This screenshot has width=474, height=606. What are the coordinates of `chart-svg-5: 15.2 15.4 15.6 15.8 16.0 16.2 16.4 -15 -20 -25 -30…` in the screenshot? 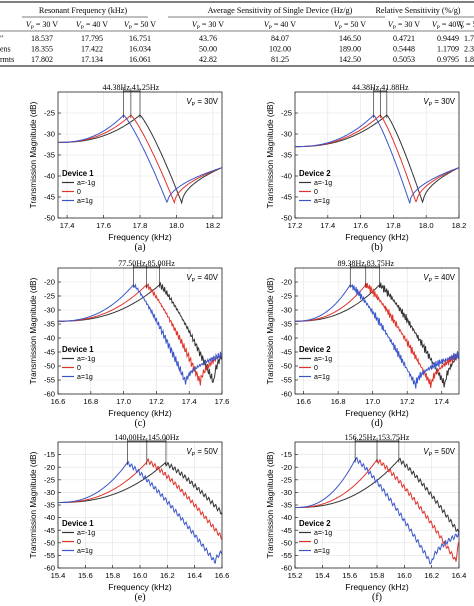 It's located at (366, 518).